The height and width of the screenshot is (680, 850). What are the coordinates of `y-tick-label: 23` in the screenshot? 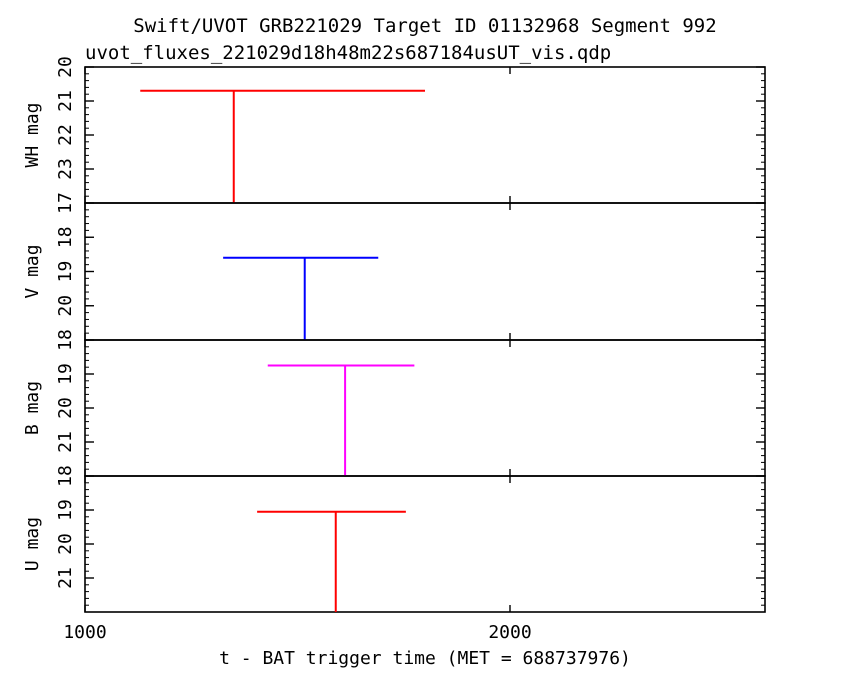 It's located at (65, 169).